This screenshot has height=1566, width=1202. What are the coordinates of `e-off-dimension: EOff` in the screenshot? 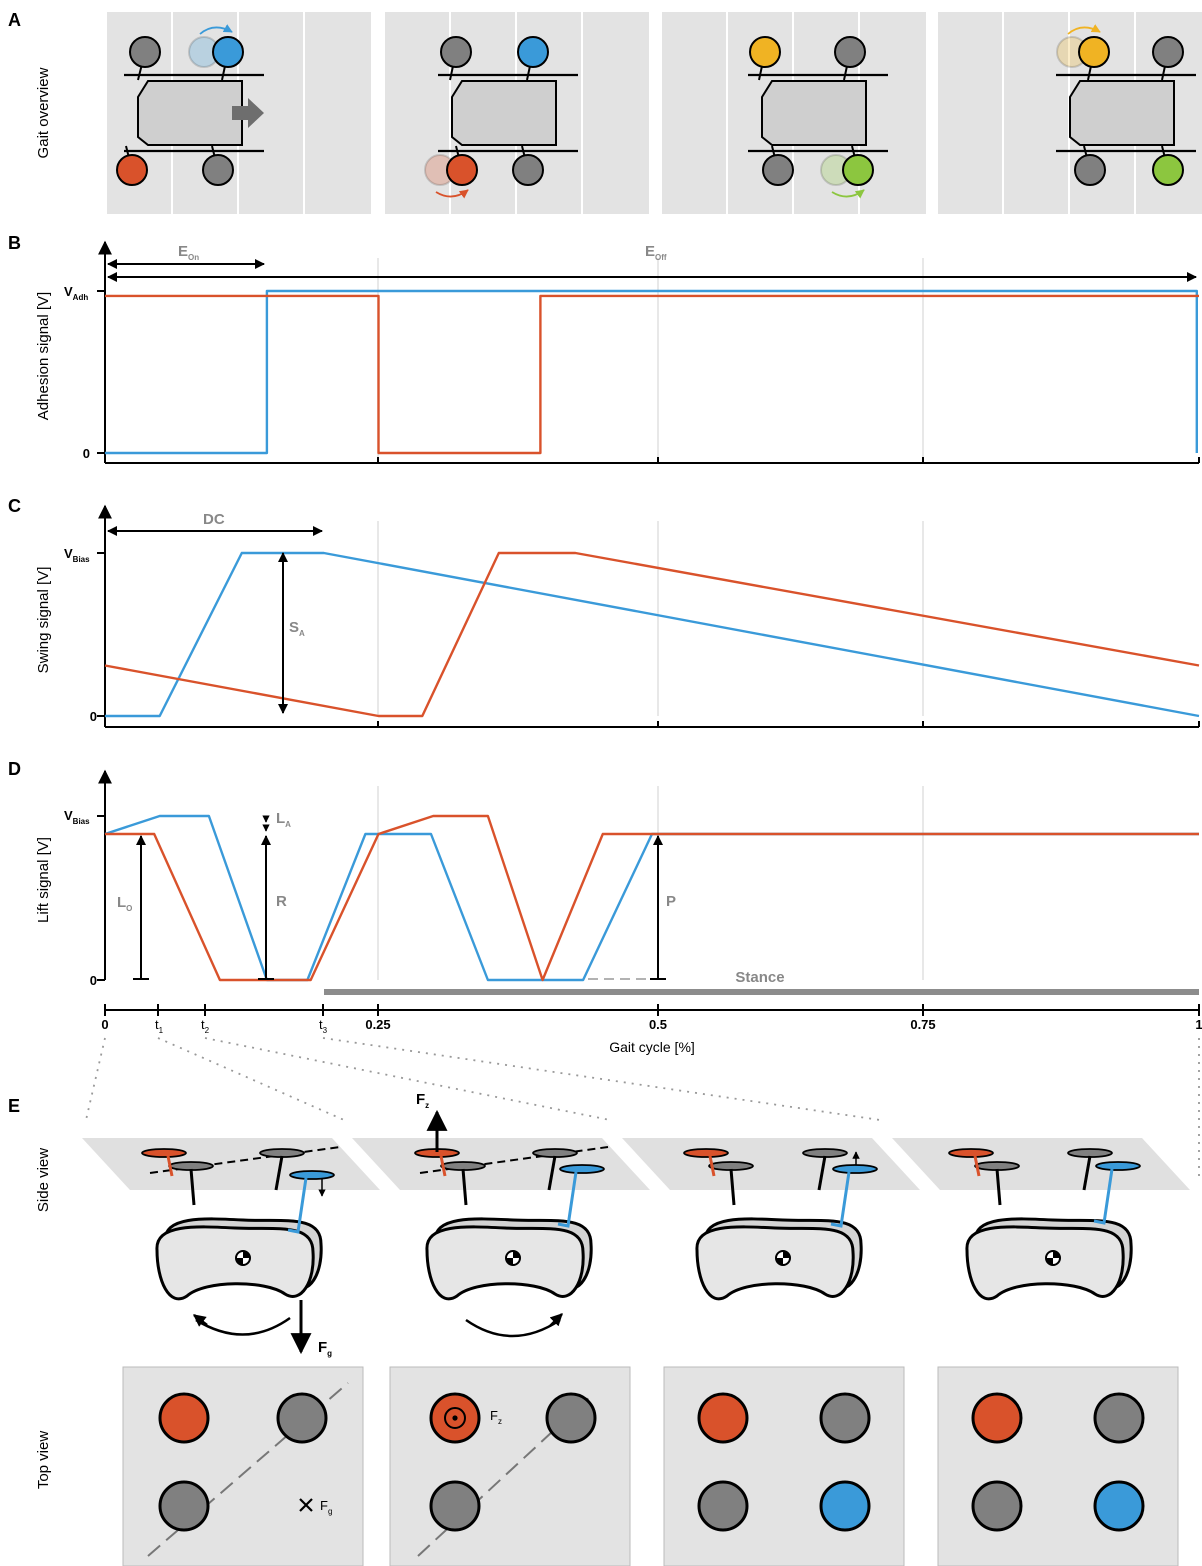 It's located at (652, 262).